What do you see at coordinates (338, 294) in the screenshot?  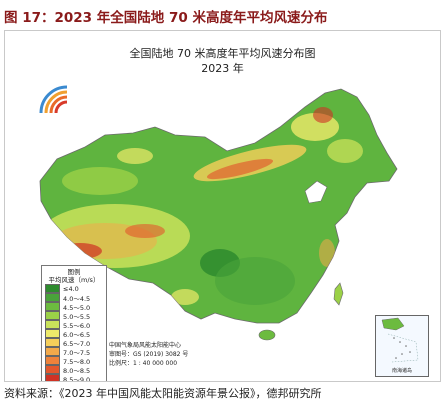 I see `taiwan-island` at bounding box center [338, 294].